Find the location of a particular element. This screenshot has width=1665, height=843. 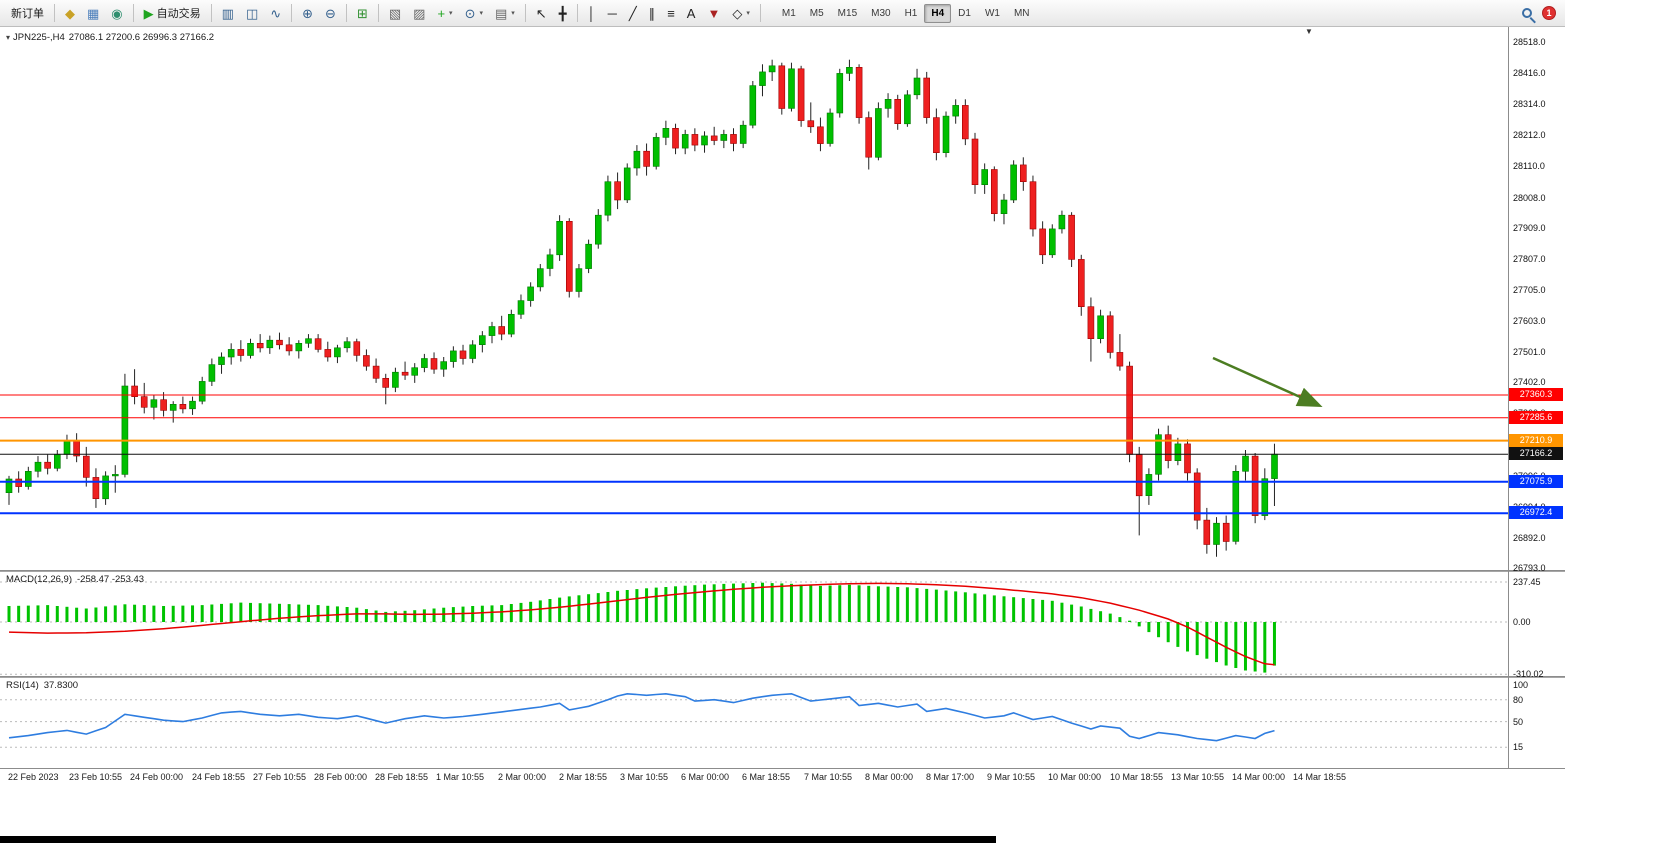

add-indicator-icon: + is located at coordinates (441, 13).